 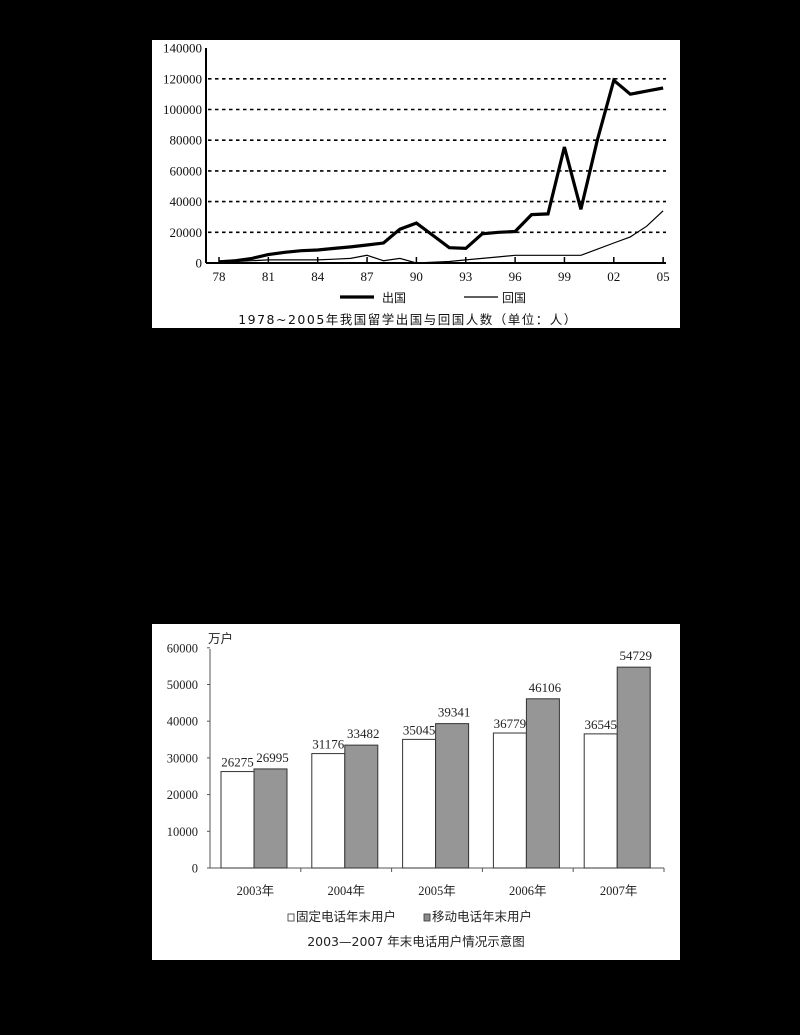 I want to click on series-out-line, so click(x=441, y=170).